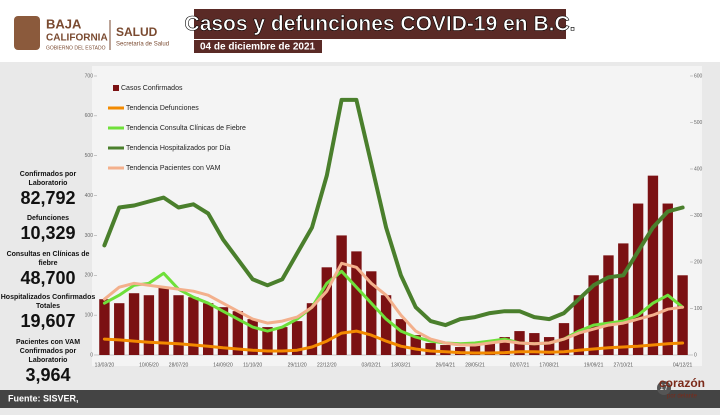  Describe the element at coordinates (549, 365) in the screenshot. I see `x-tick-label: 17/08/21` at that location.